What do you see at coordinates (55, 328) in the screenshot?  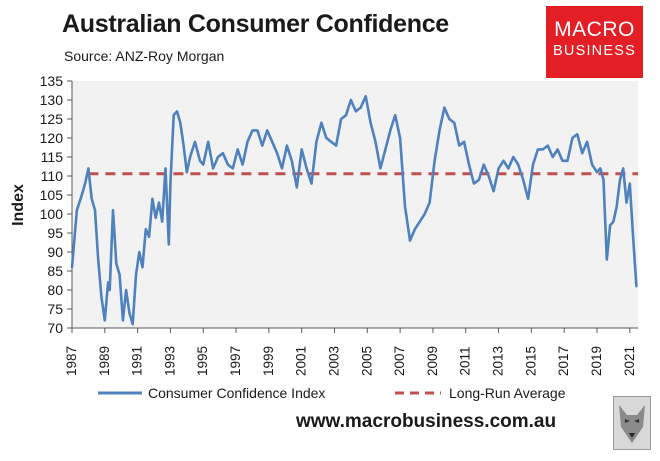 I see `y-tick-label: 70` at bounding box center [55, 328].